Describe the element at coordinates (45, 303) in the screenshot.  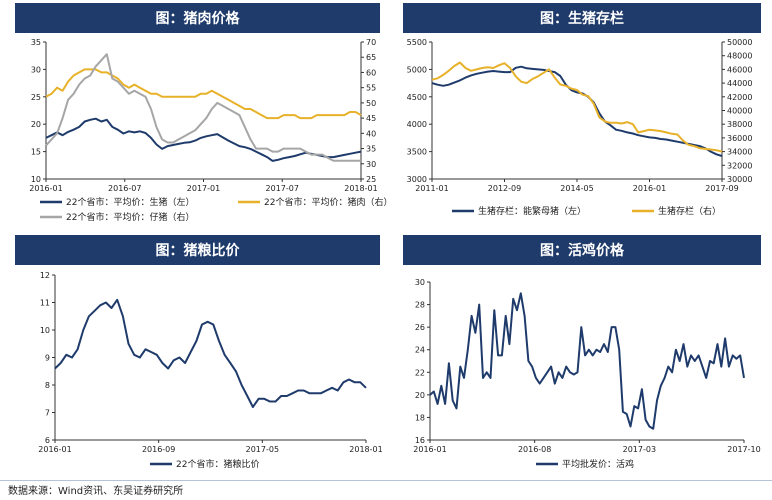
I see `y-tick-label-left: 11` at that location.